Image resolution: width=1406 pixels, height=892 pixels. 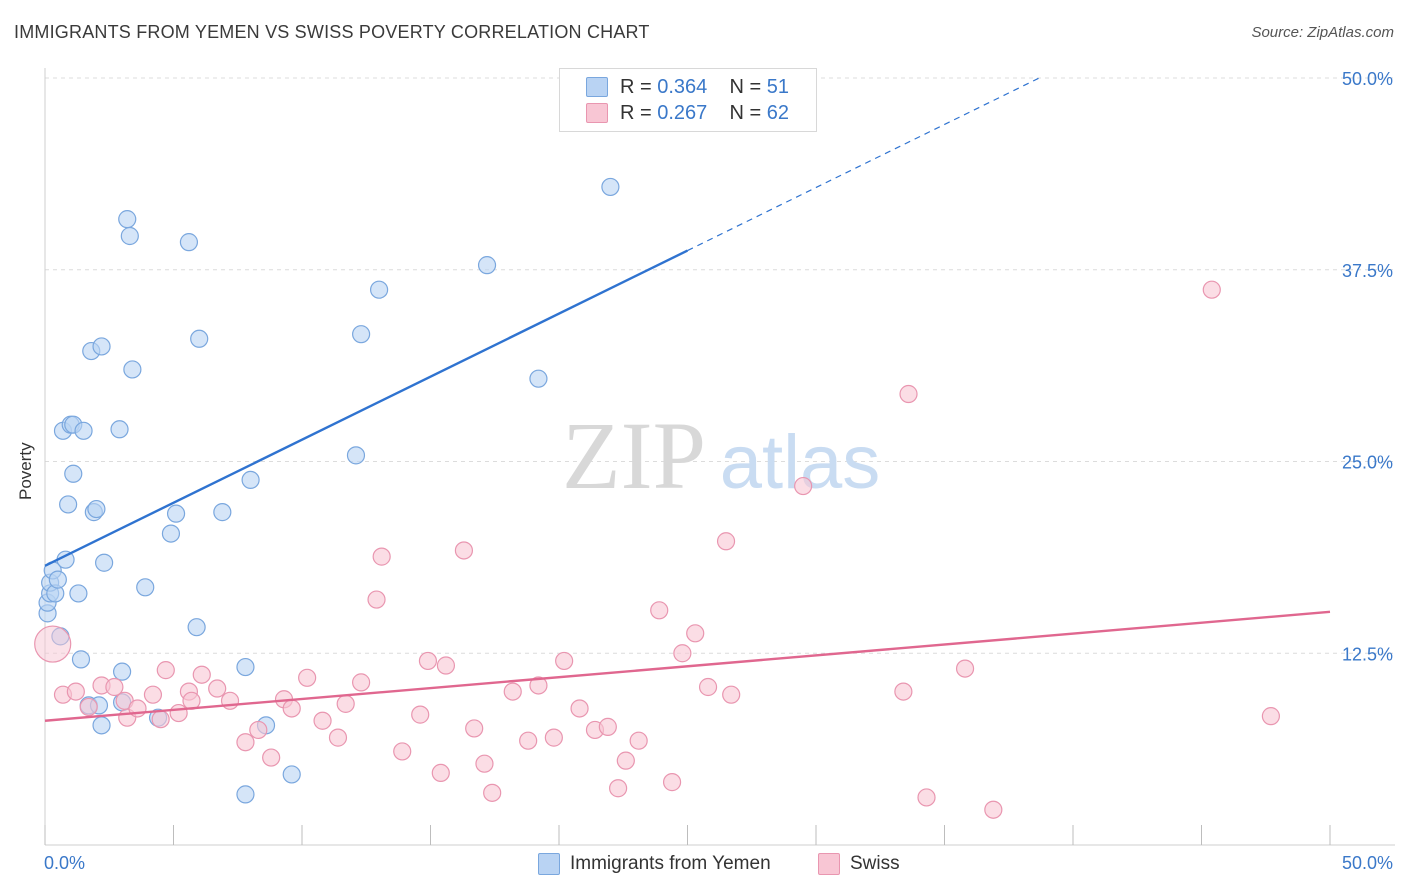 What do you see at coordinates (636, 112) in the screenshot?
I see `r-label: R =` at bounding box center [636, 112].